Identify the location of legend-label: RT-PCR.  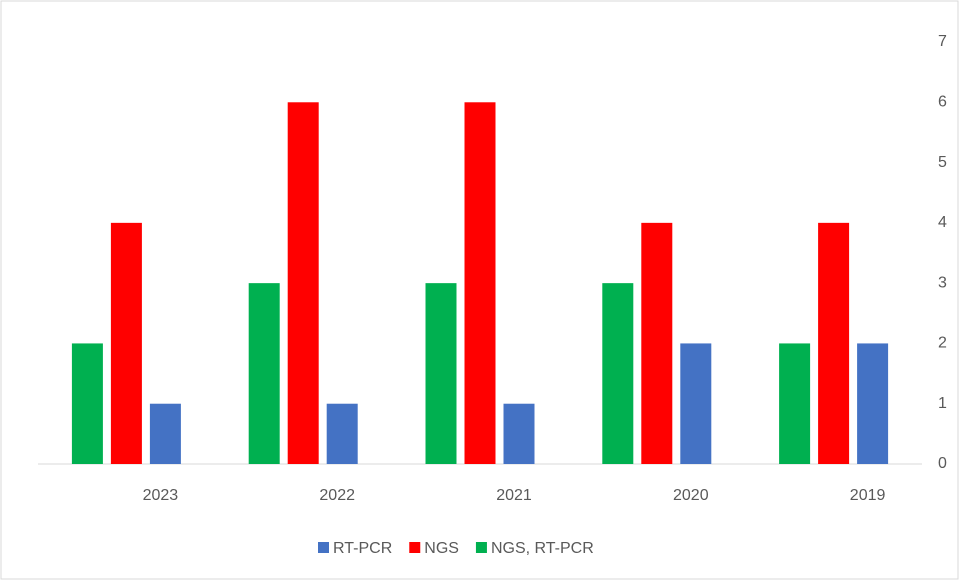
(362, 548).